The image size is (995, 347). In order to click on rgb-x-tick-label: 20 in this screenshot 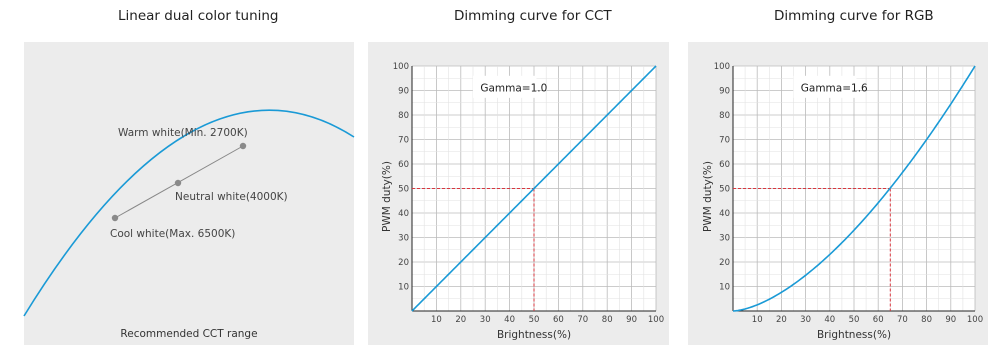, I will do `click(781, 320)`.